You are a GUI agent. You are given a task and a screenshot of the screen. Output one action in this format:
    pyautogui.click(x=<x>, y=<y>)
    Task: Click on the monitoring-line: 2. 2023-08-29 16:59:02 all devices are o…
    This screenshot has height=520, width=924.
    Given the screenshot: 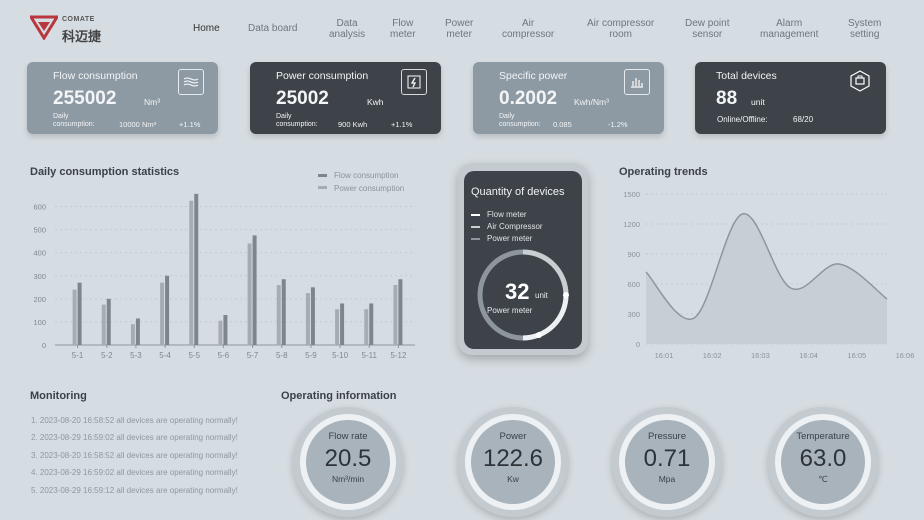 What is the action you would take?
    pyautogui.click(x=134, y=437)
    